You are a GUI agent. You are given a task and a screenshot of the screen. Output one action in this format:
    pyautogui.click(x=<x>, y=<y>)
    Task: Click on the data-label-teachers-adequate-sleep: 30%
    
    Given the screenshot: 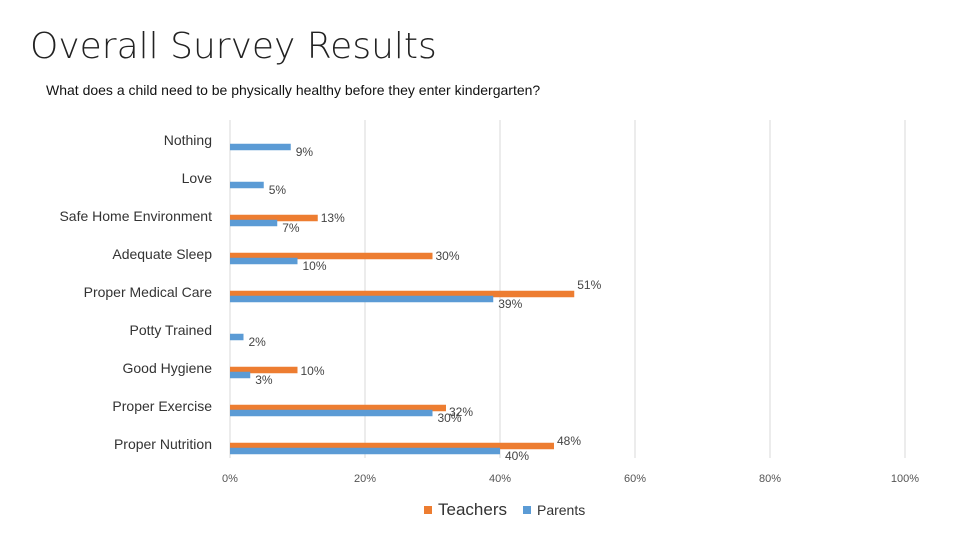 What is the action you would take?
    pyautogui.click(x=448, y=256)
    